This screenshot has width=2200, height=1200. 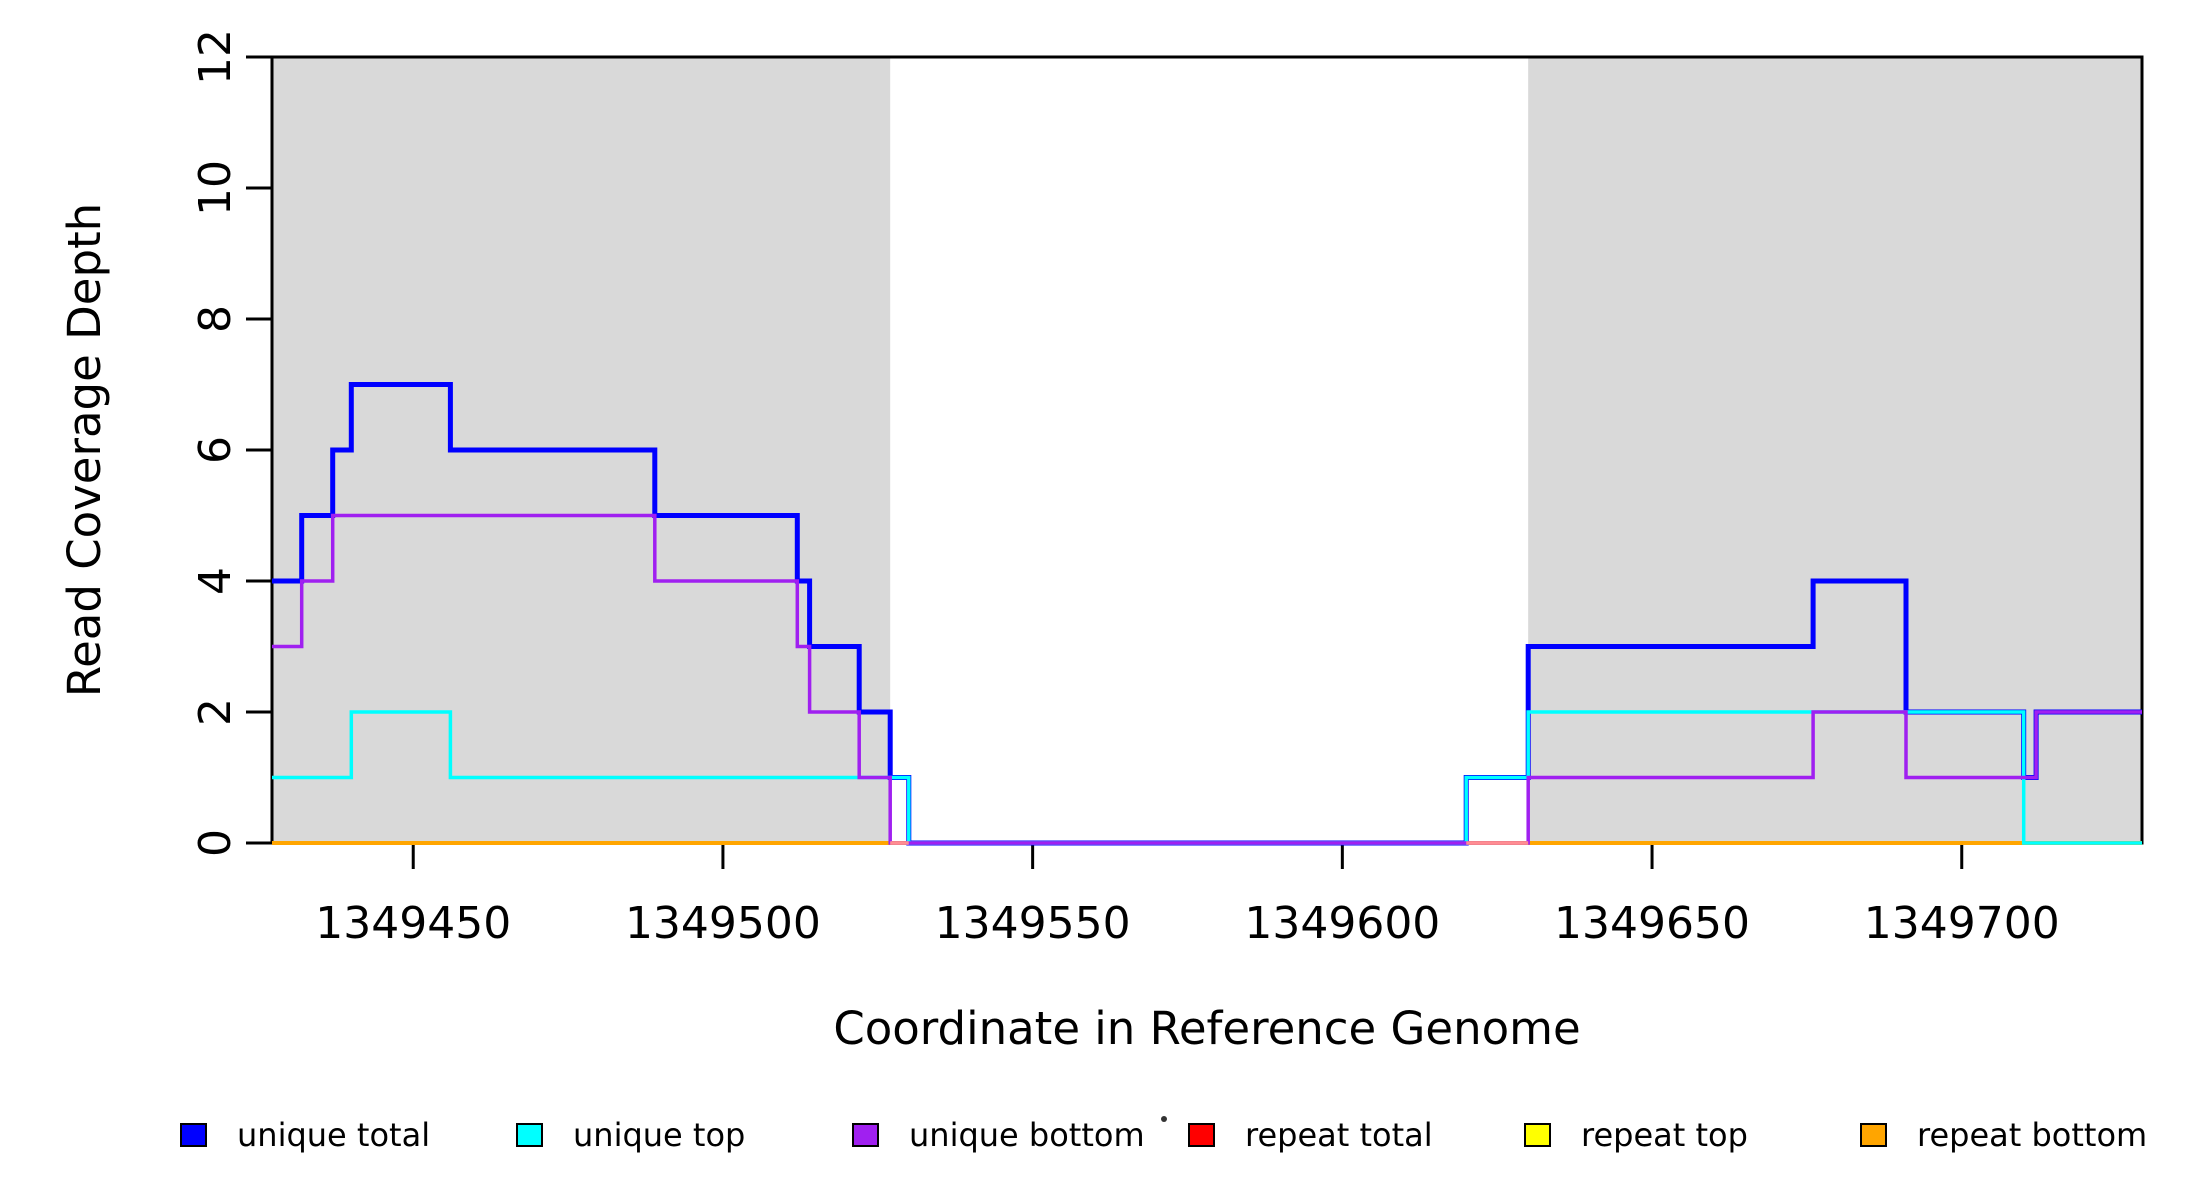 What do you see at coordinates (1652, 923) in the screenshot?
I see `x-tick-label: 1349650` at bounding box center [1652, 923].